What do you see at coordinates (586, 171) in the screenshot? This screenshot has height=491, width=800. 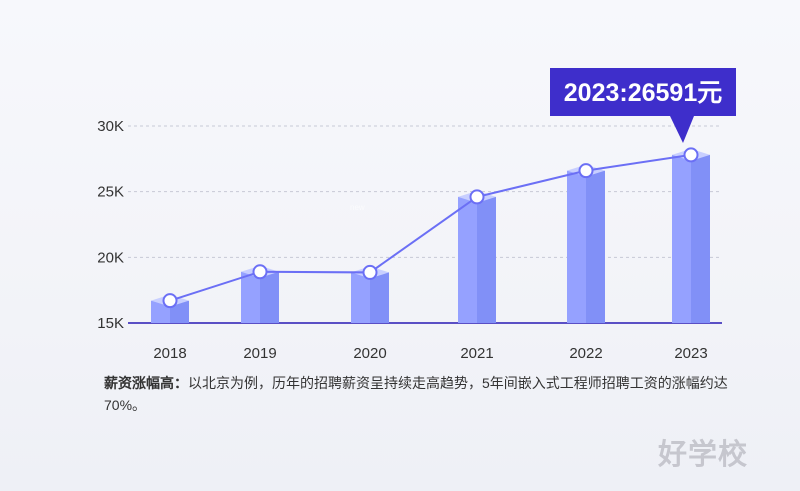 I see `line-point-2022` at bounding box center [586, 171].